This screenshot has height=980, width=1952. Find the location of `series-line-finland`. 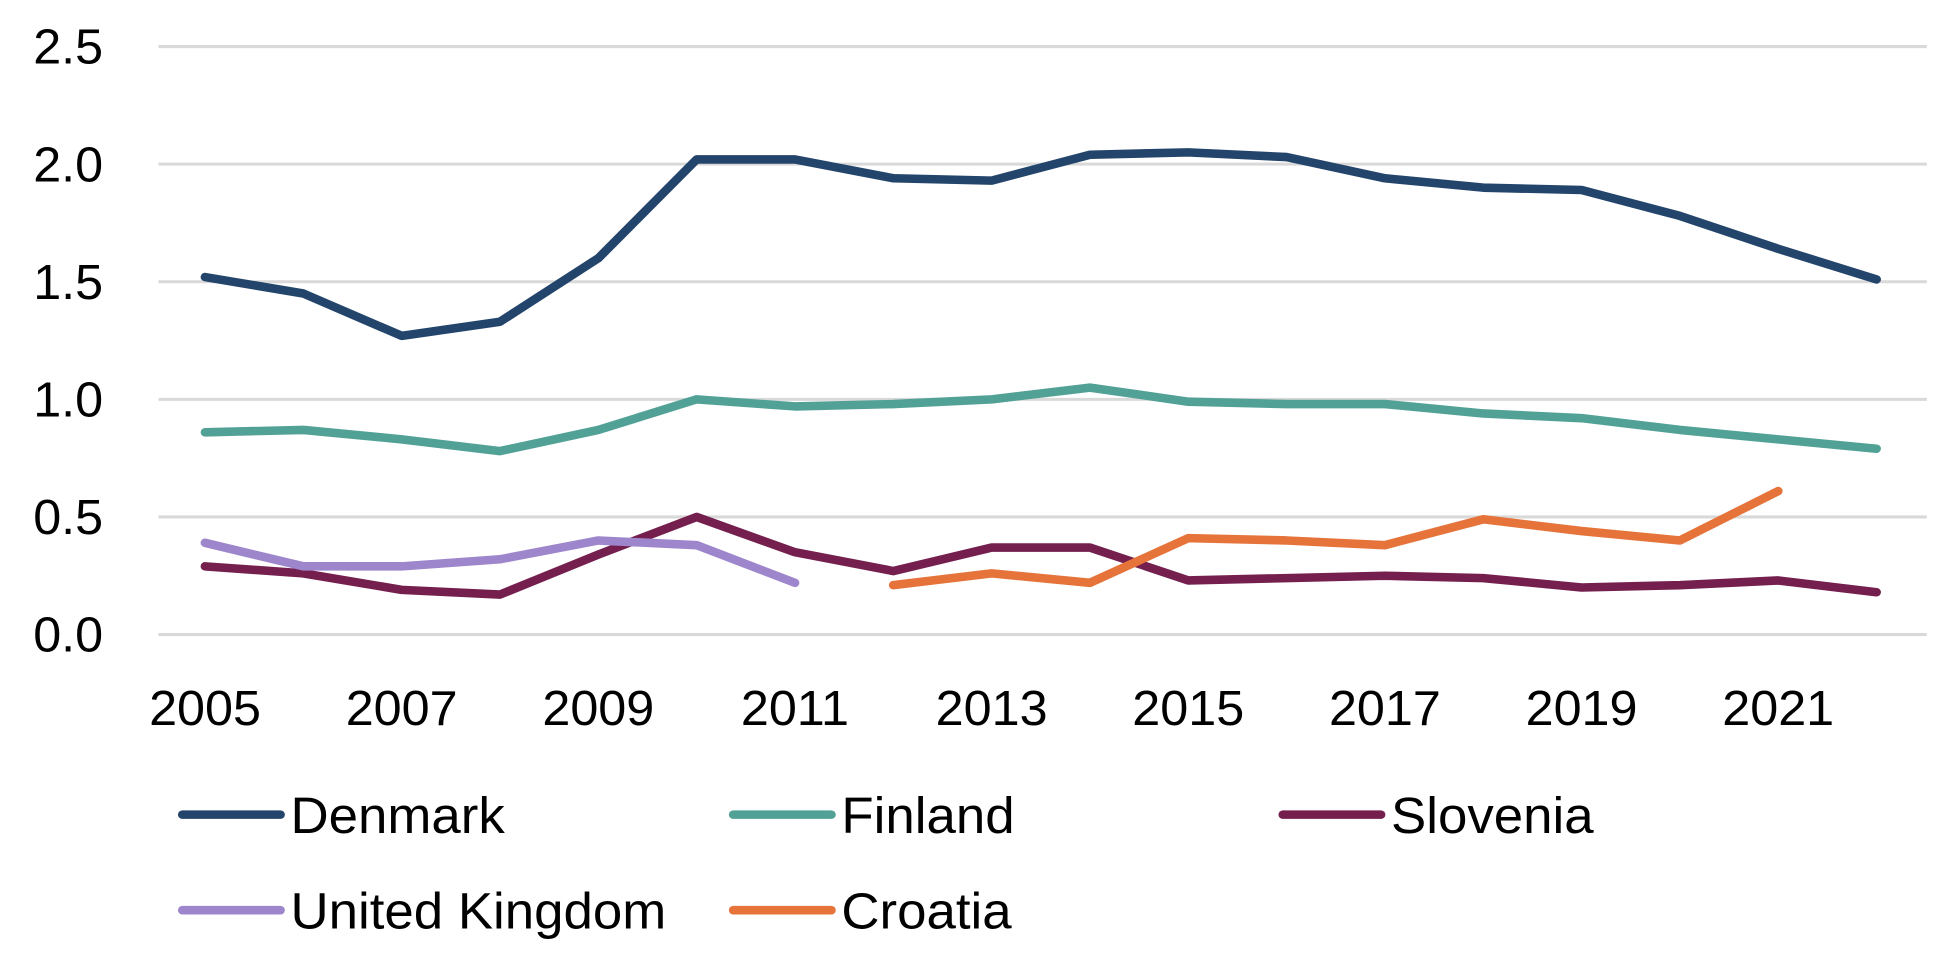

series-line-finland is located at coordinates (1040, 419).